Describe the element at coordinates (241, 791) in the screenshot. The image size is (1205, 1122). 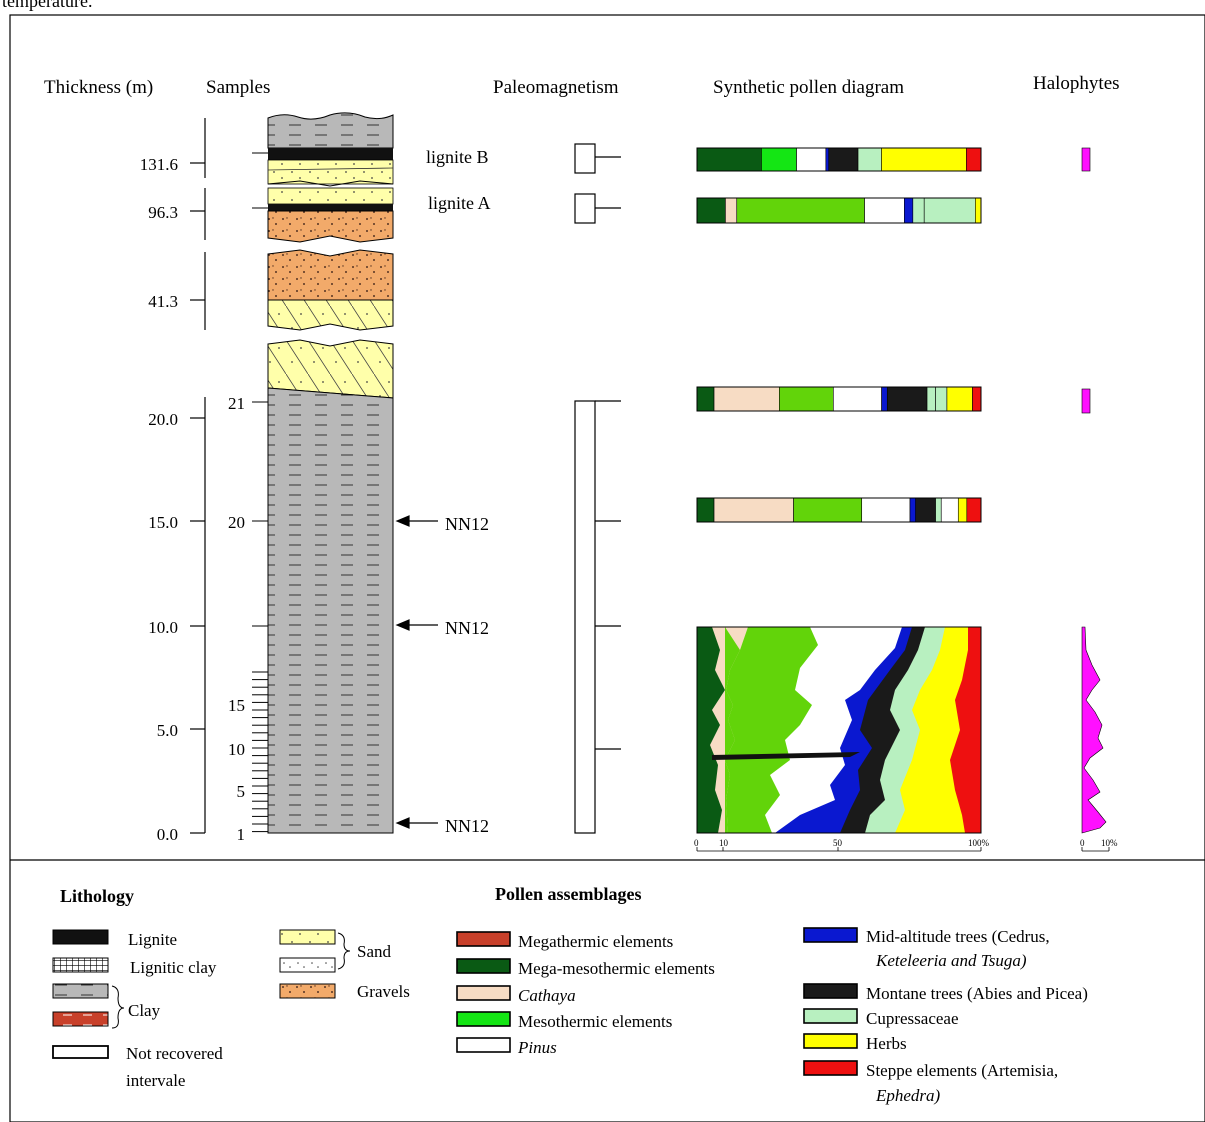
I see `sample-tick: 5` at that location.